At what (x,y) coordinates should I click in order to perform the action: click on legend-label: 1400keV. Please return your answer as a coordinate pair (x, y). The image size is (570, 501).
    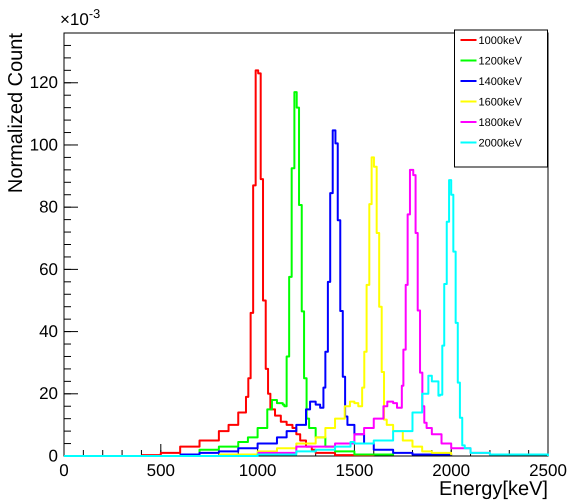
    Looking at the image, I should click on (500, 82).